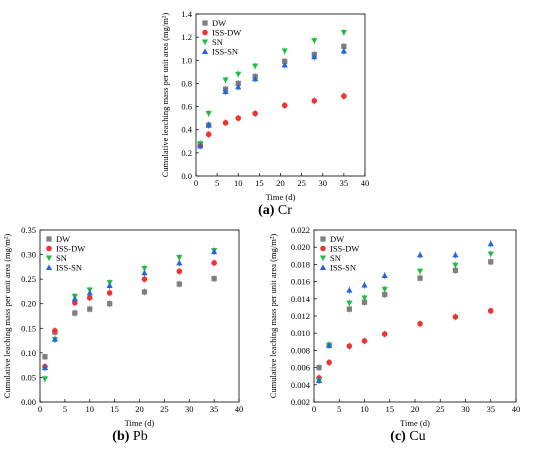 The image size is (550, 454). I want to click on y-tick-label: 0.00, so click(28, 402).